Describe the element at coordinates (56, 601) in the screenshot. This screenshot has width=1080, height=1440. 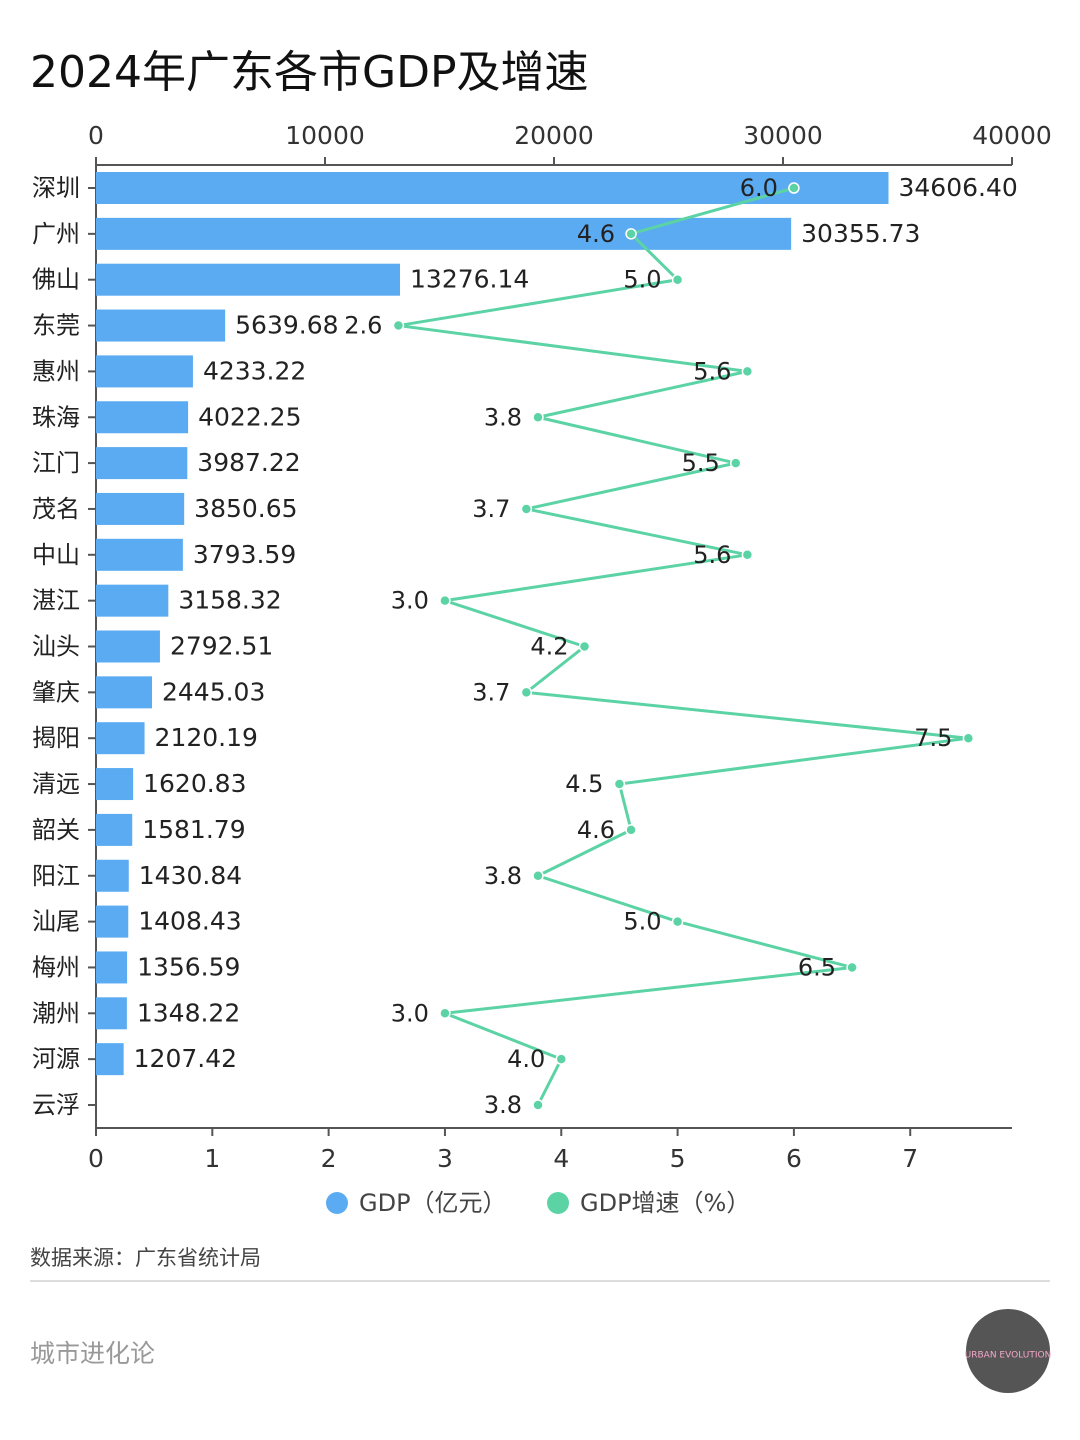
I see `y-tick-label: 湛江` at that location.